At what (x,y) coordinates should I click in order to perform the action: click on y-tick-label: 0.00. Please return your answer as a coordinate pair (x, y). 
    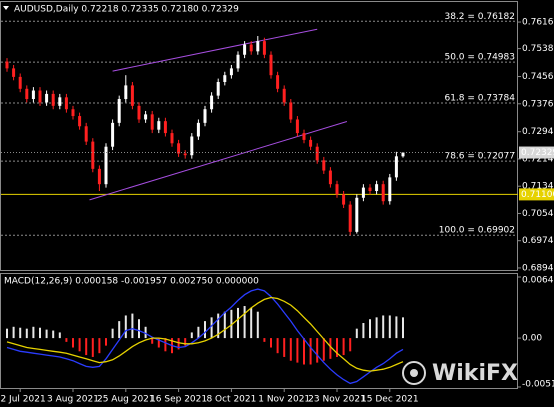
    Looking at the image, I should click on (532, 339).